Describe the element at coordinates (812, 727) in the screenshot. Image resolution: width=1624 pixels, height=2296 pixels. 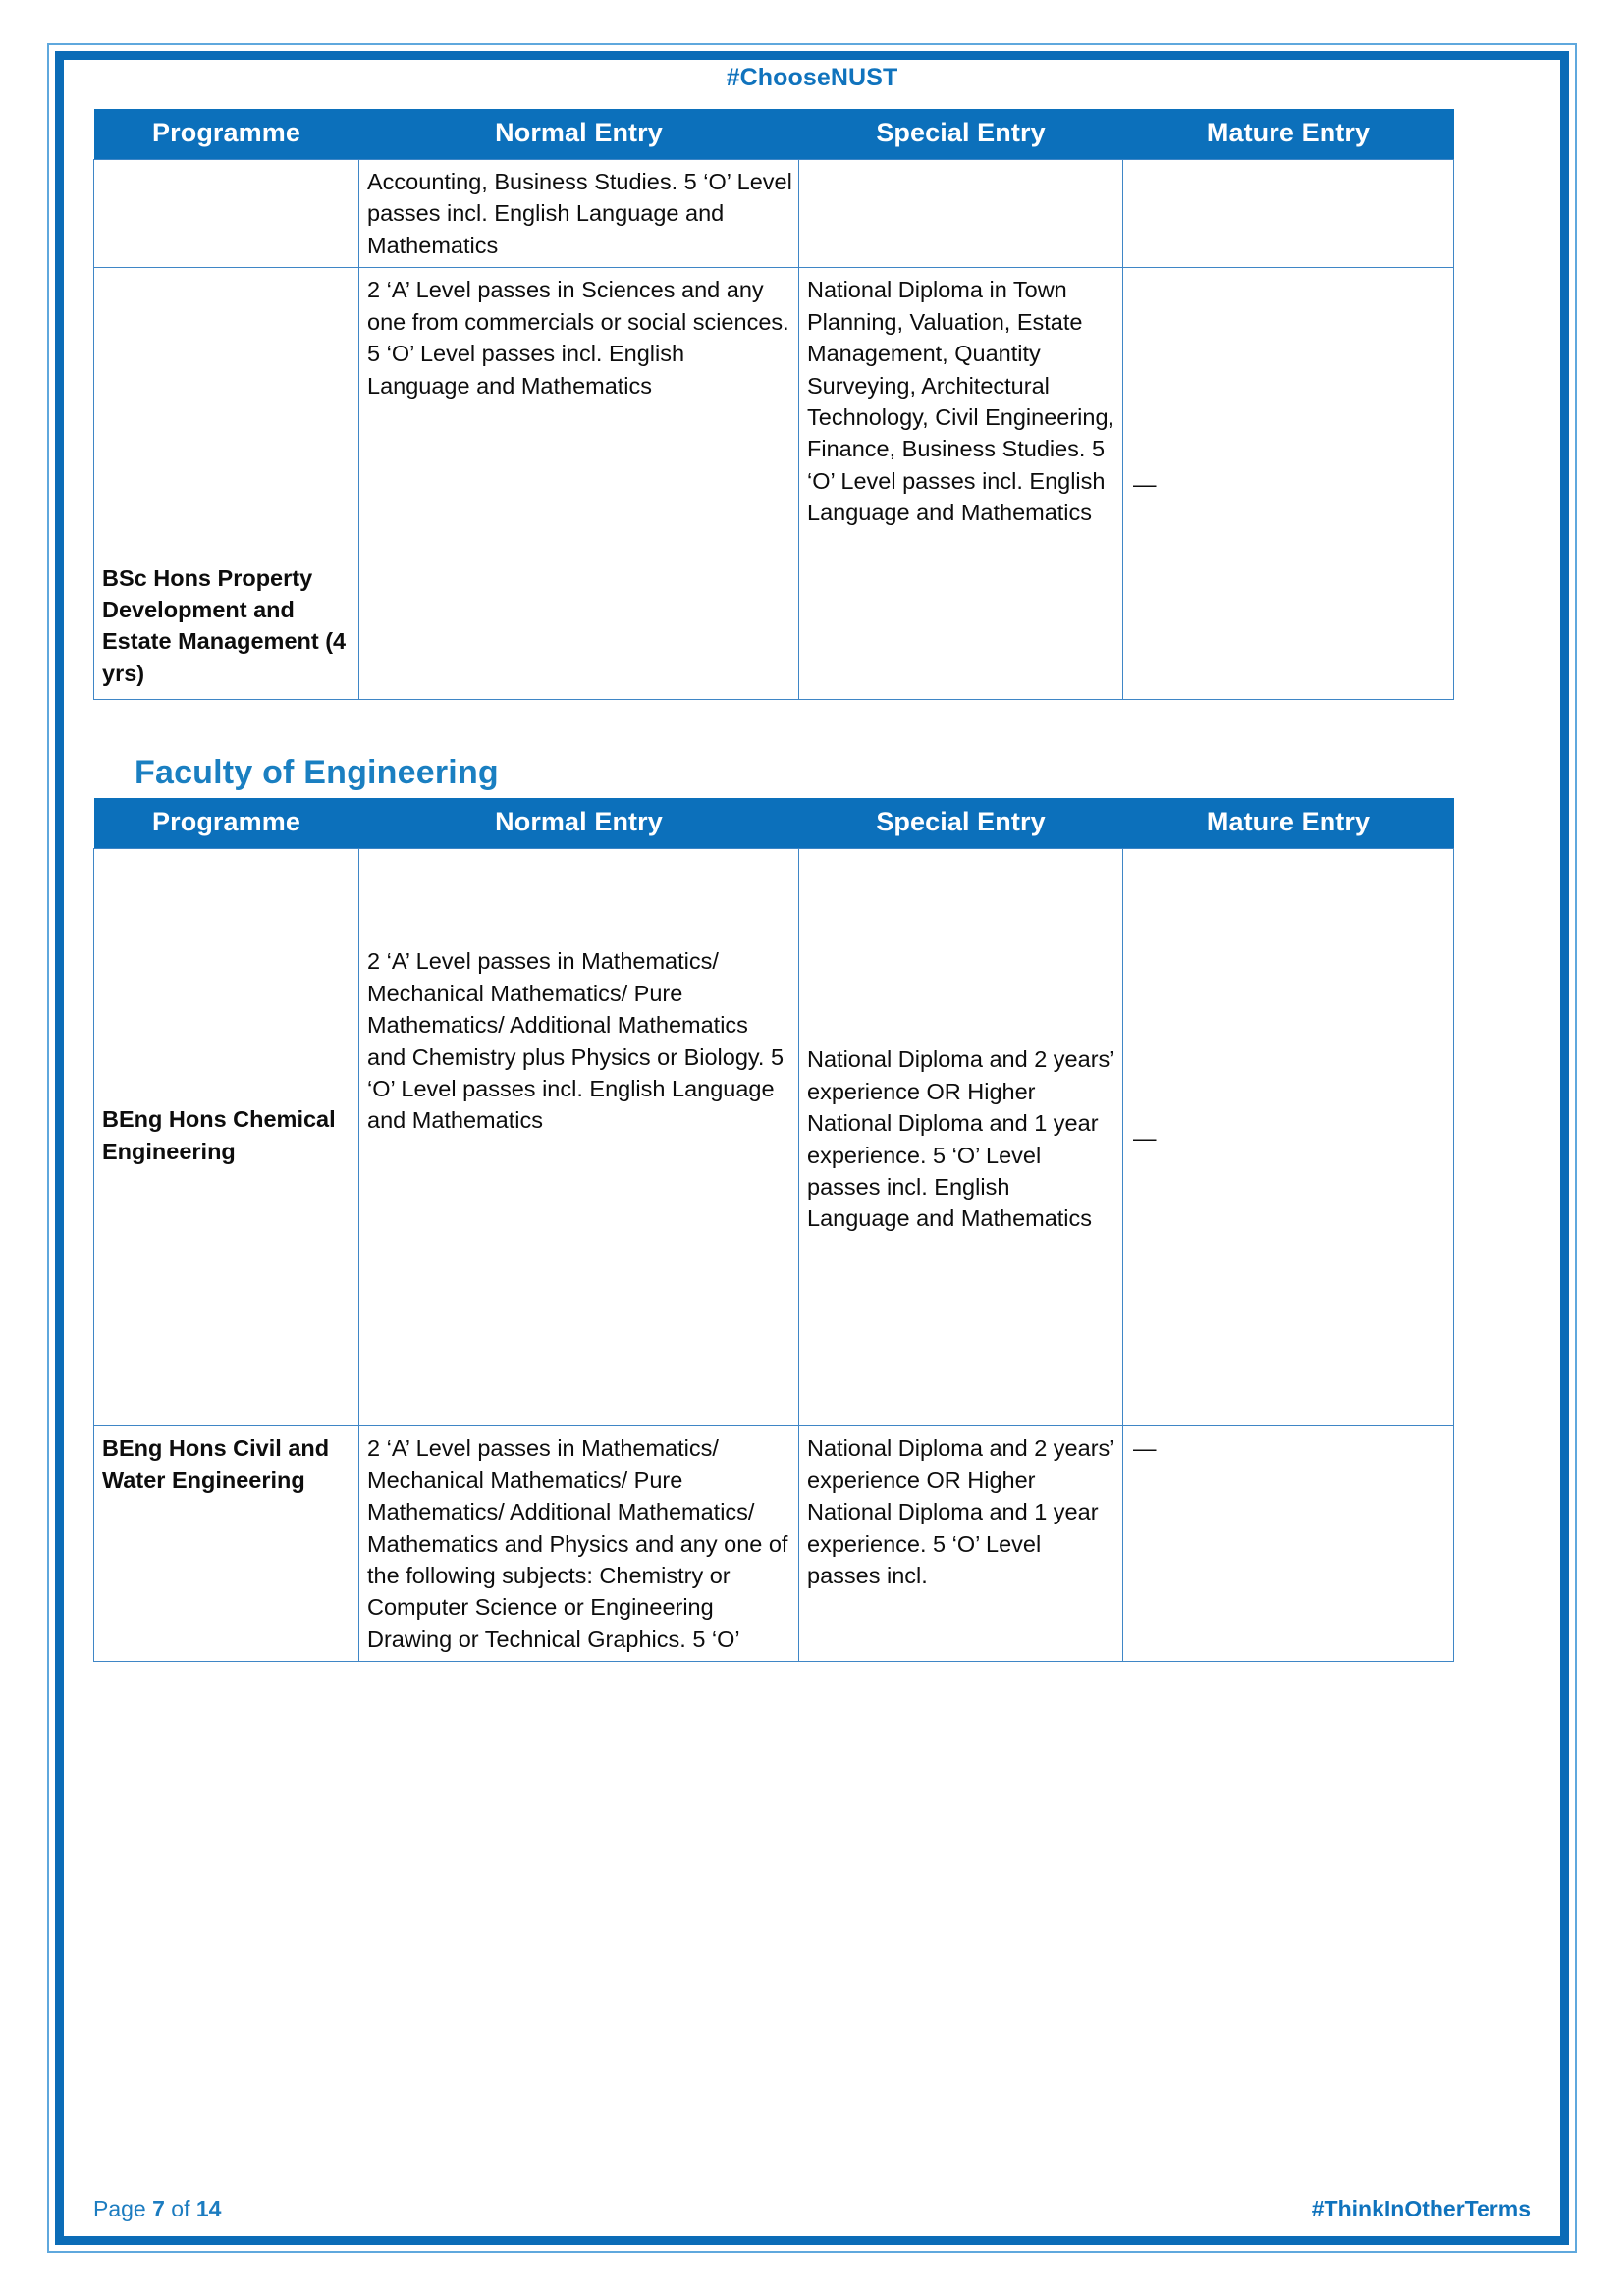
I see `section-spacer` at that location.